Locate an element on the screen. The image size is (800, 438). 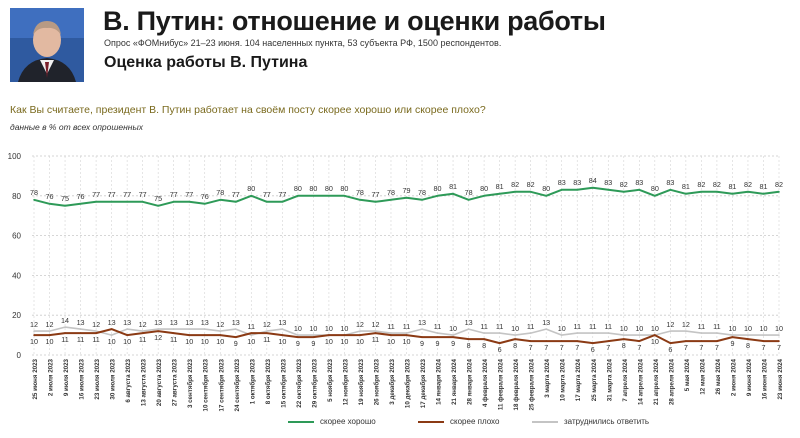
data-label-good: 82 is located at coordinates (624, 184).